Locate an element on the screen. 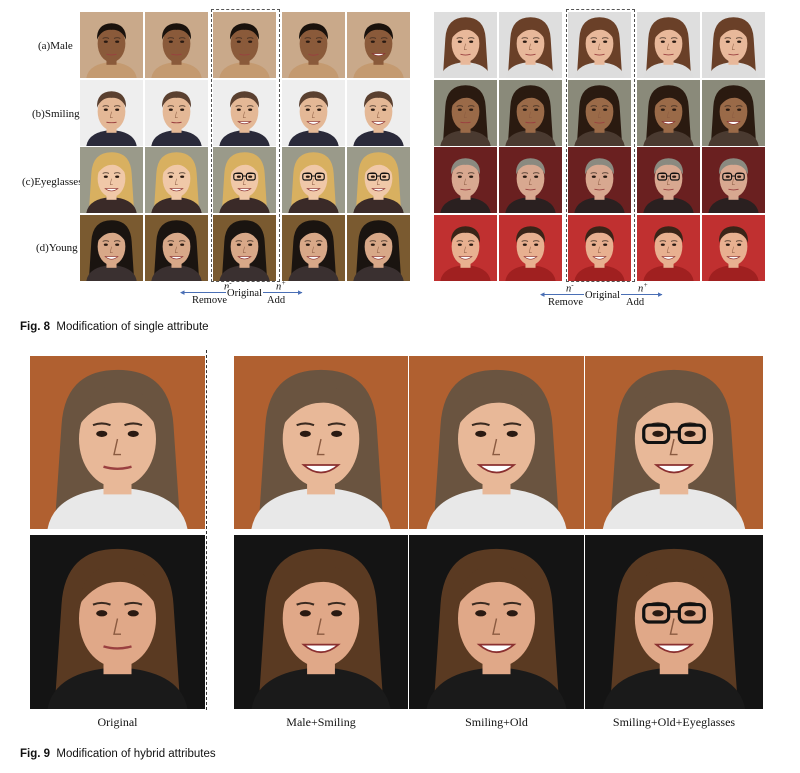 The height and width of the screenshot is (773, 800). original-column-highlight-left is located at coordinates (245, 145).